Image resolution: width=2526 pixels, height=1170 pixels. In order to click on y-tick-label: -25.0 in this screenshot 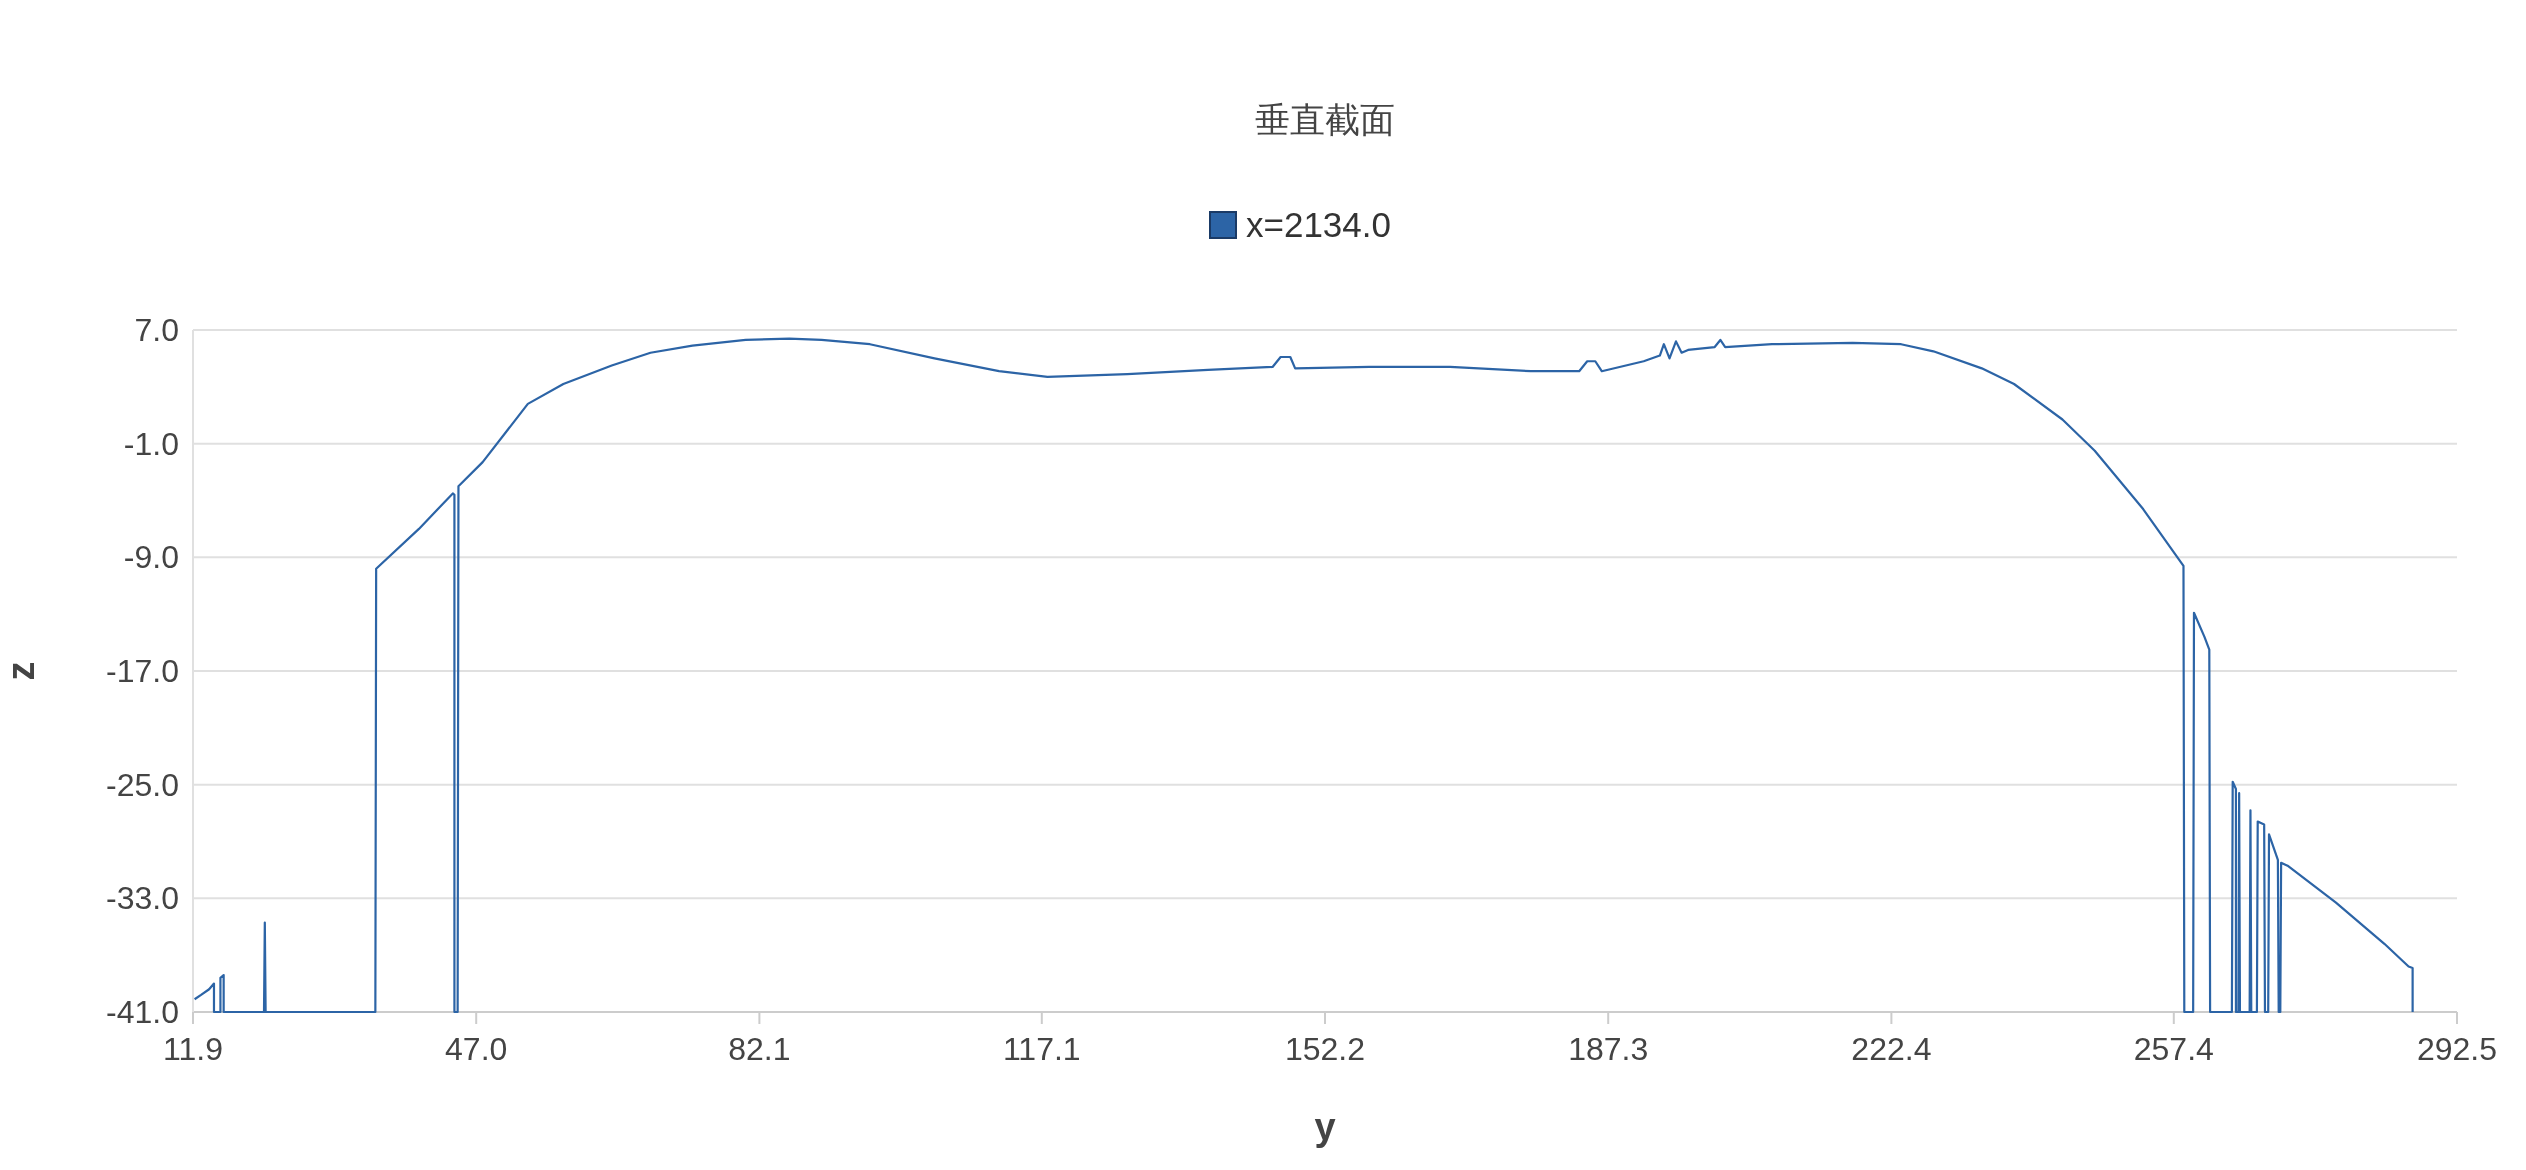, I will do `click(142, 784)`.